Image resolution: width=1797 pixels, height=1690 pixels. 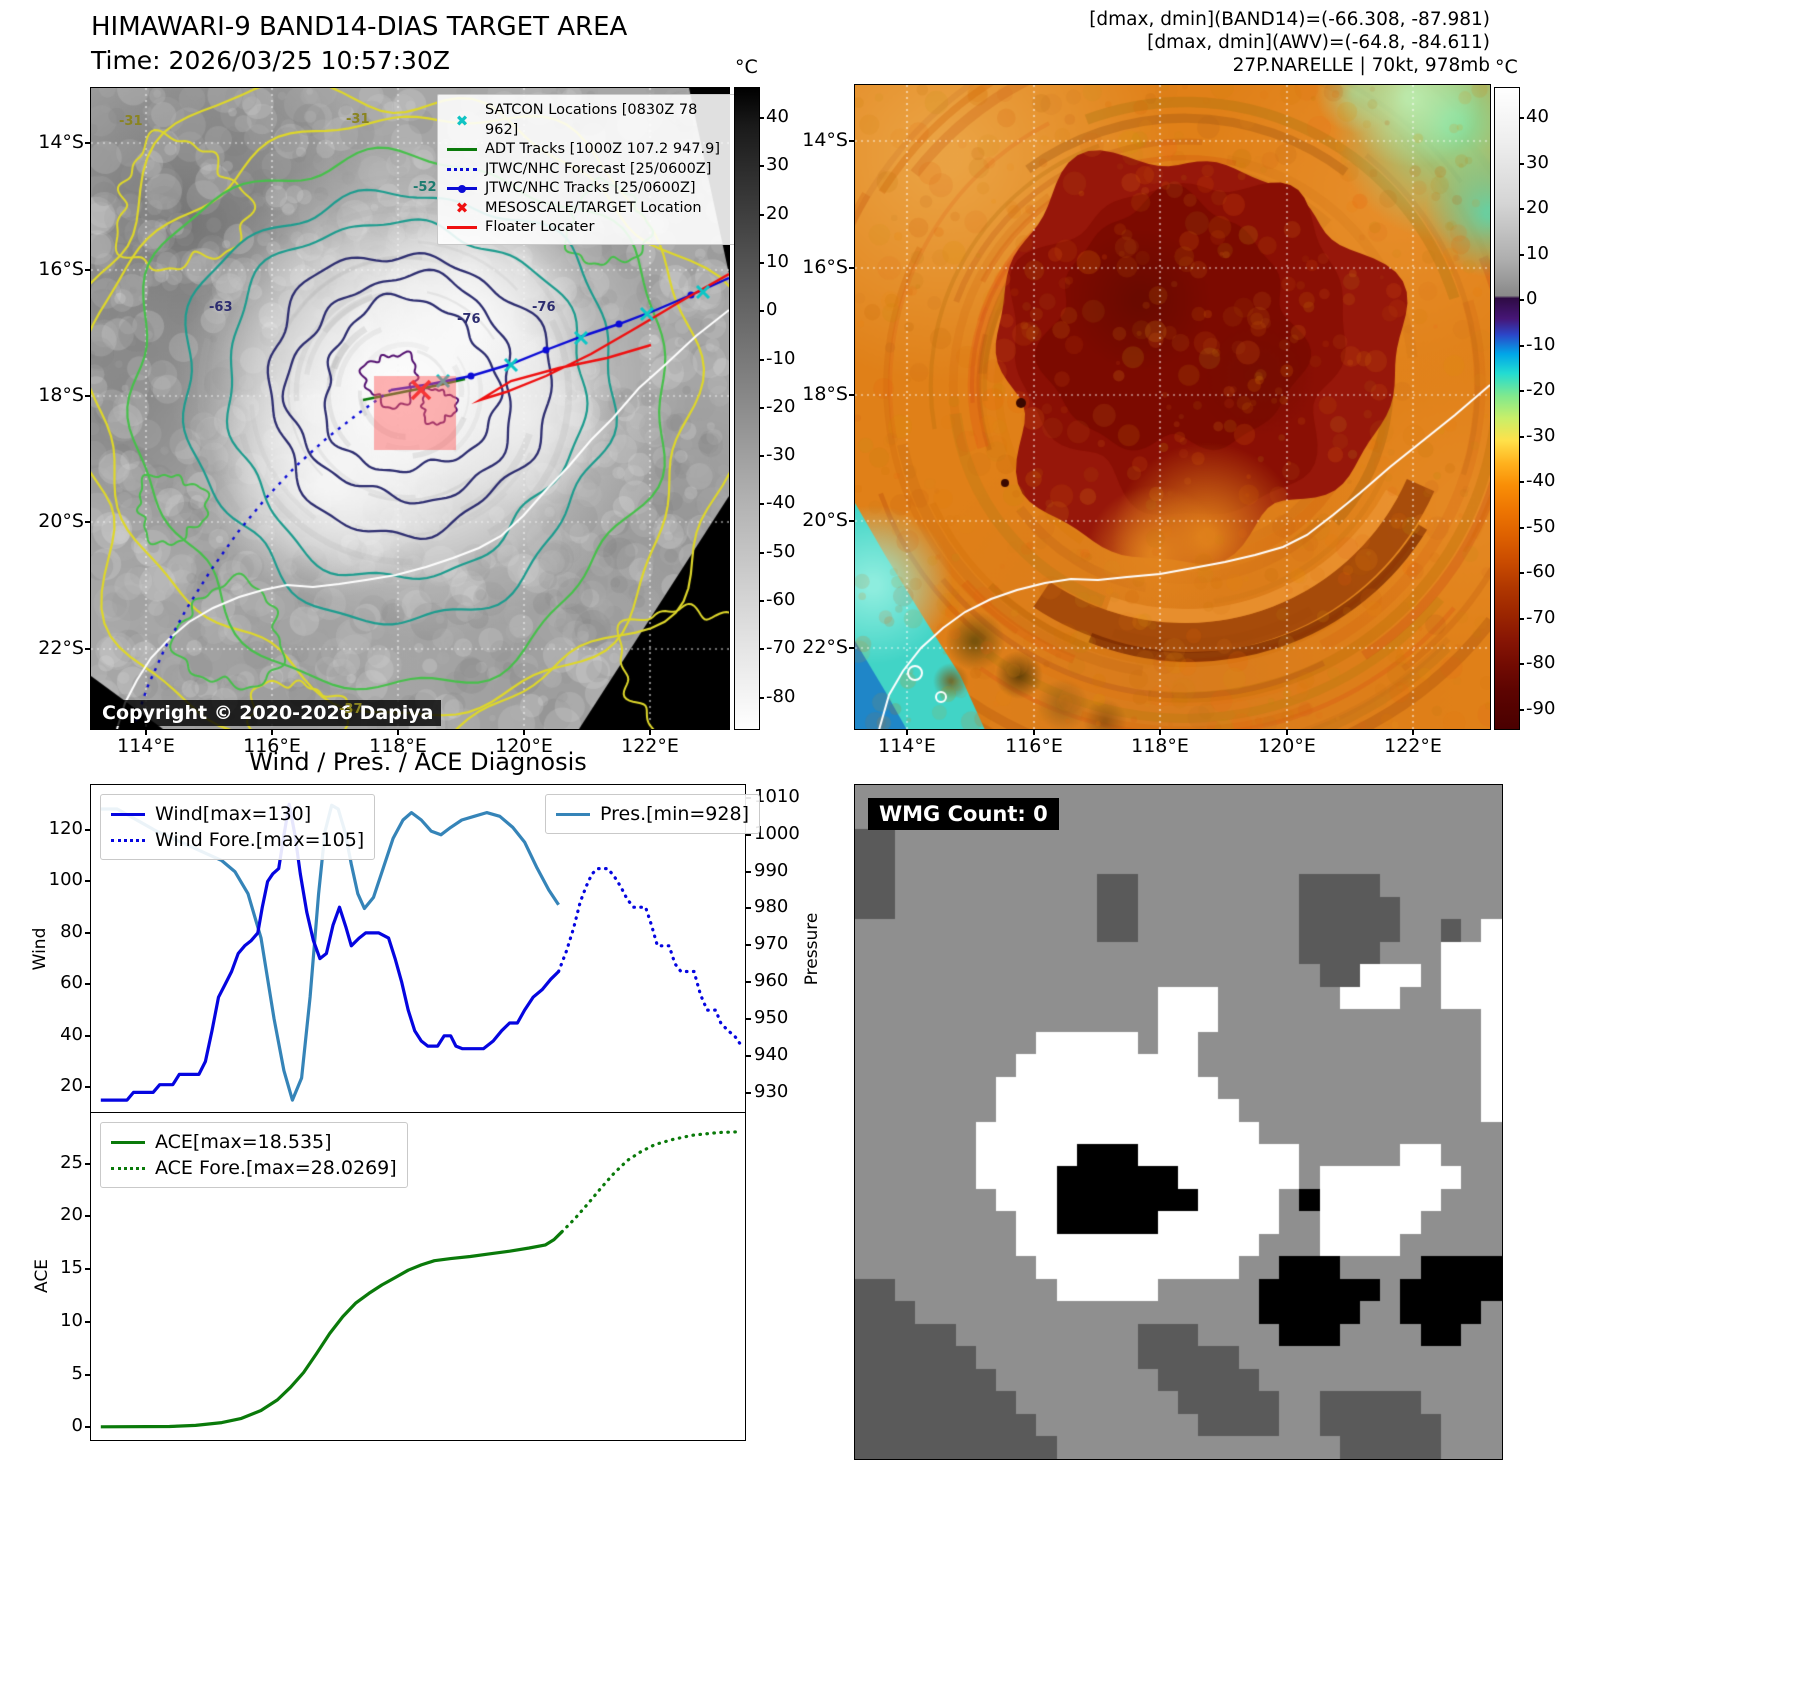 I want to click on wind-pressure-chart, so click(x=418, y=949).